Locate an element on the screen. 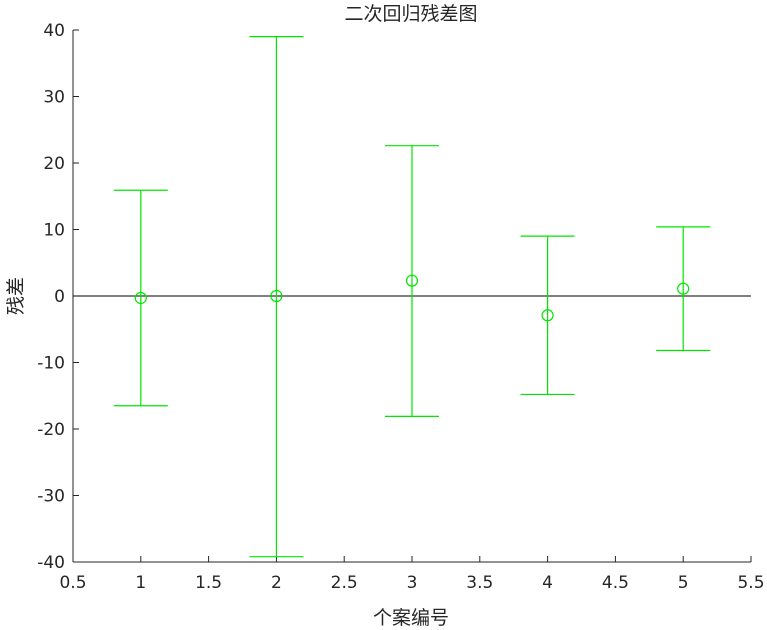 The width and height of the screenshot is (767, 630). x-tick-label: 4 is located at coordinates (547, 583).